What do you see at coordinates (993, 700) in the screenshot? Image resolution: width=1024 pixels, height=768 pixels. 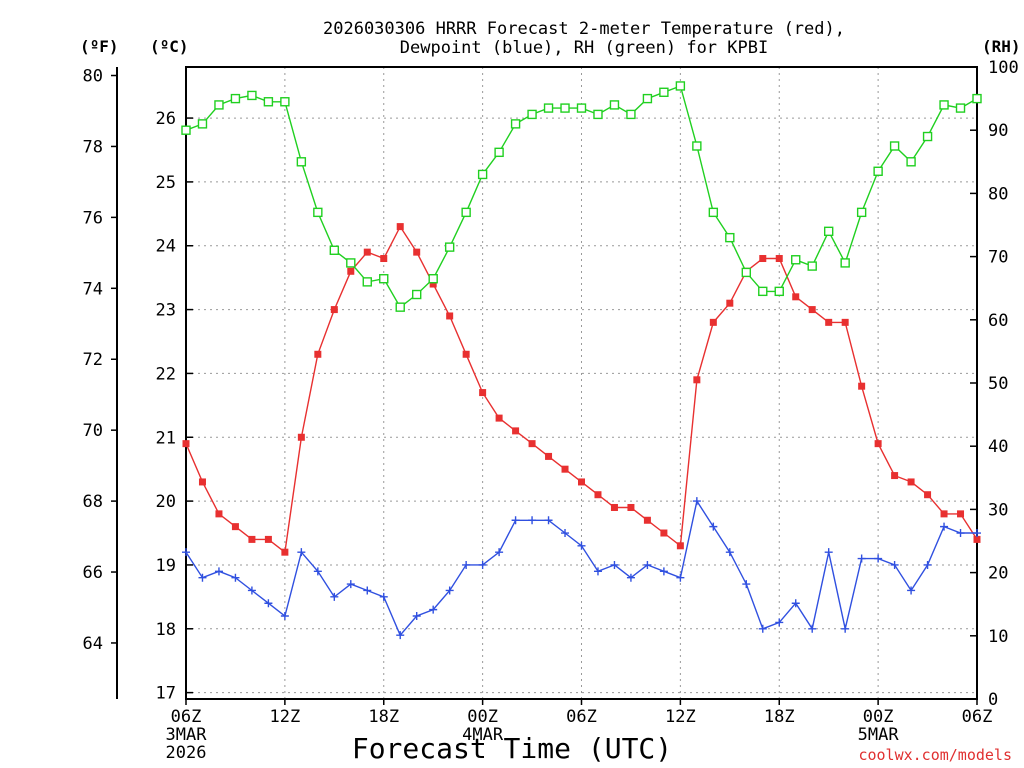 I see `rh-tick-label: 0` at bounding box center [993, 700].